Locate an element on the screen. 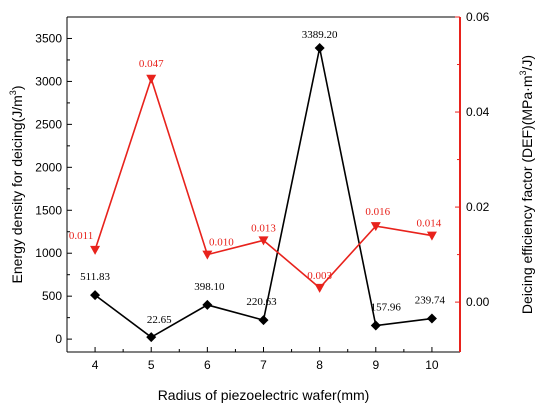  def-data-label: 0.011 is located at coordinates (81, 236).